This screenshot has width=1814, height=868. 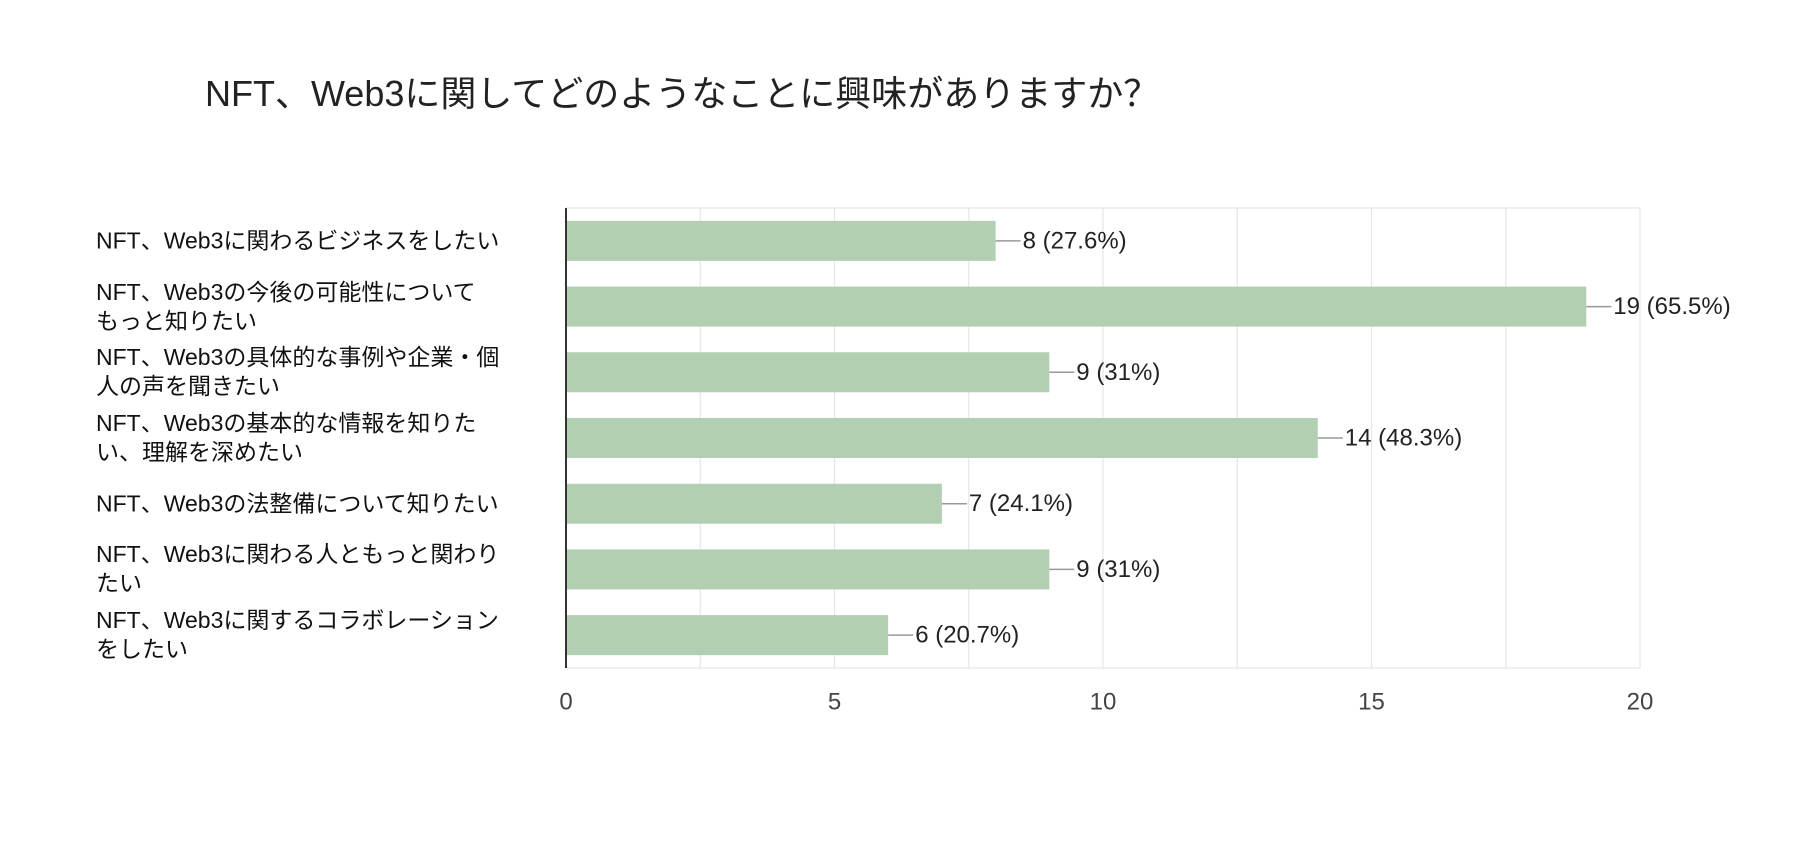 What do you see at coordinates (286, 306) in the screenshot?
I see `category-label: NFT、Web3の今後の可能性について もっと知りたい` at bounding box center [286, 306].